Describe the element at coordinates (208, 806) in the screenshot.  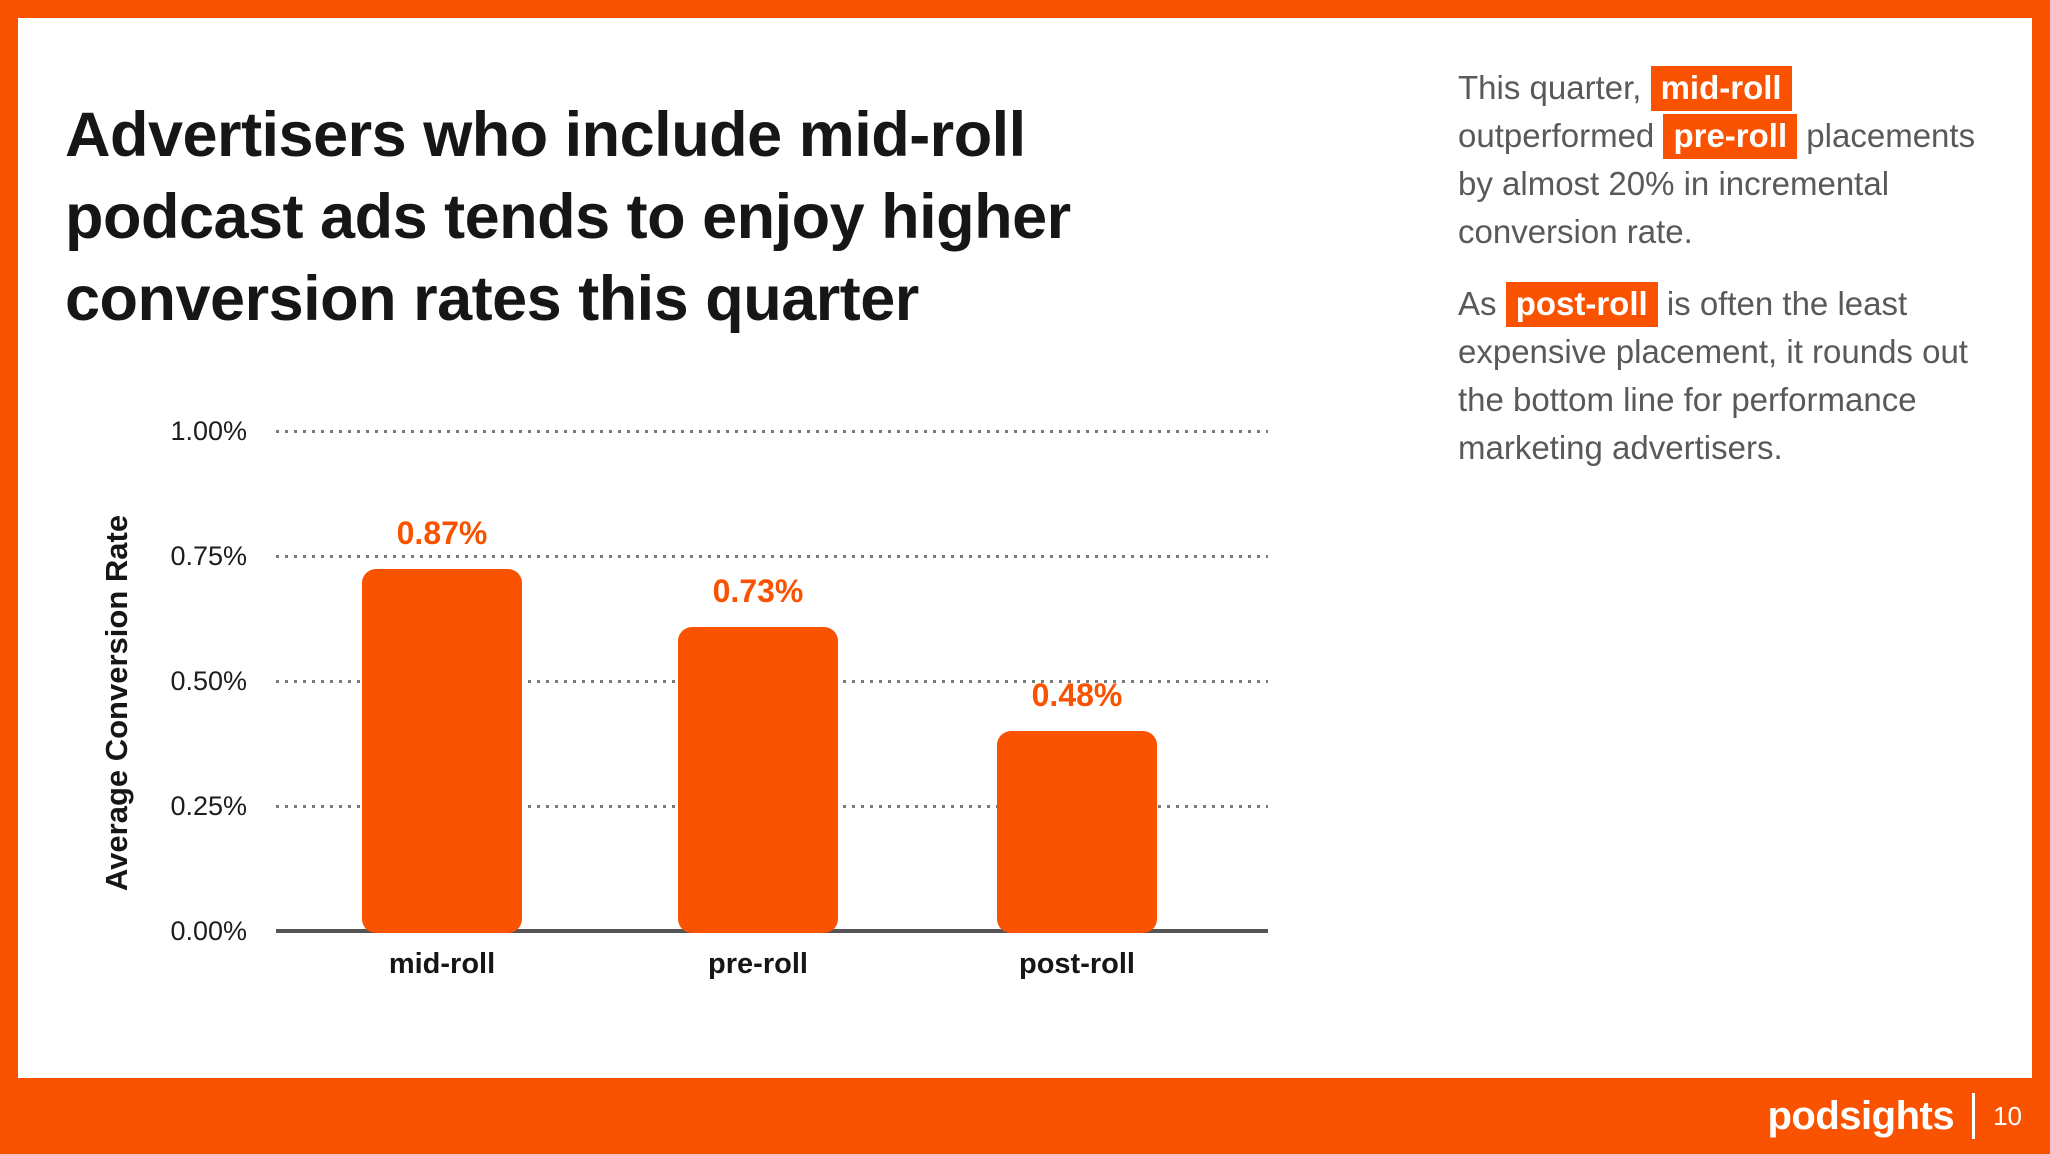
I see `y-tick-0-25: 0.25%` at that location.